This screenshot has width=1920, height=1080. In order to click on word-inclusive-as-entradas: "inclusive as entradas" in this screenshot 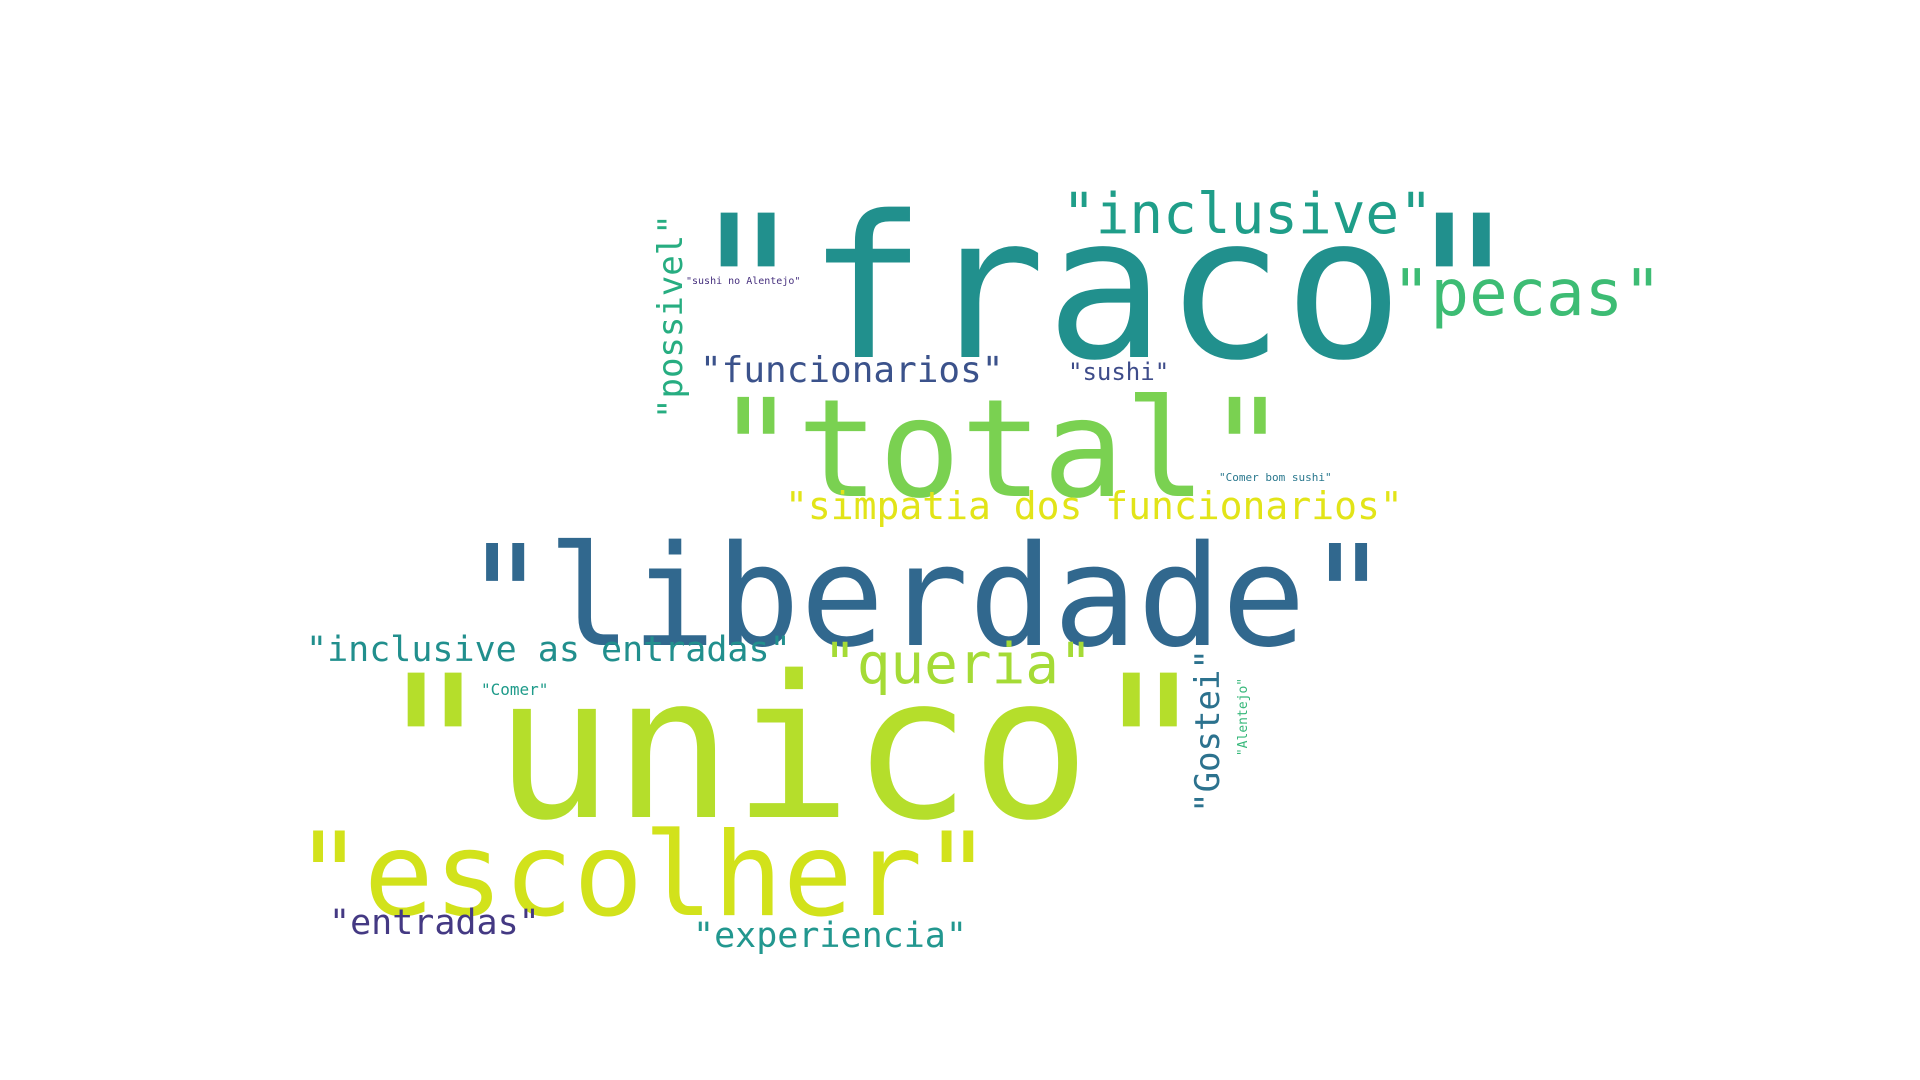, I will do `click(548, 650)`.